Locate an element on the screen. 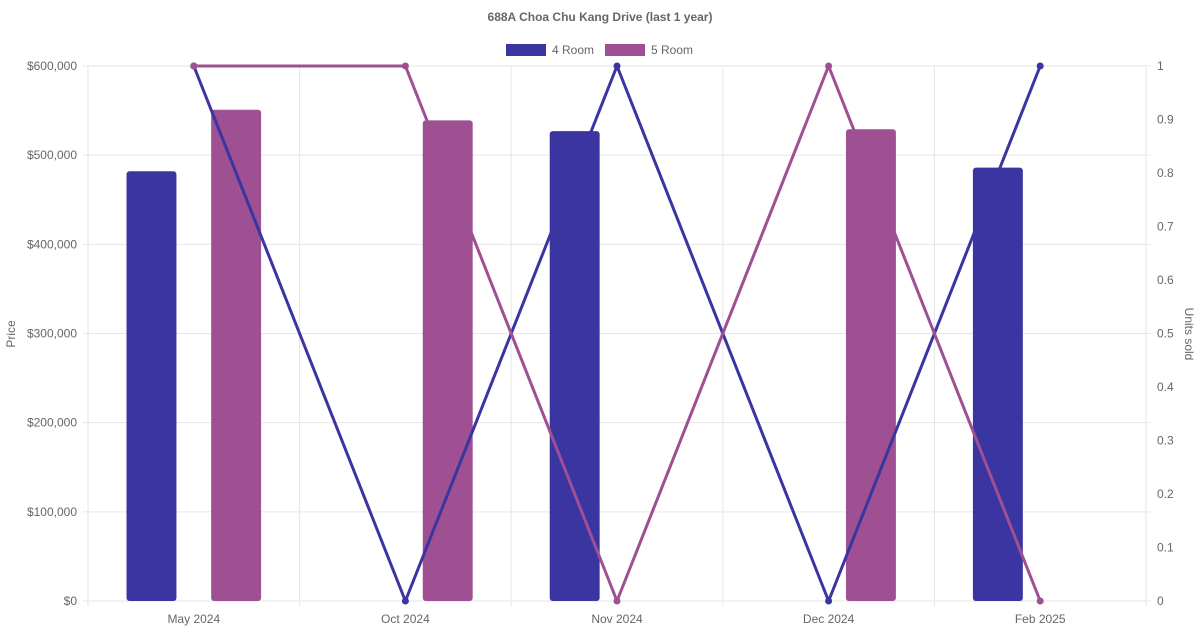 The height and width of the screenshot is (630, 1200). x-tick-label: Feb 2025 is located at coordinates (1040, 619).